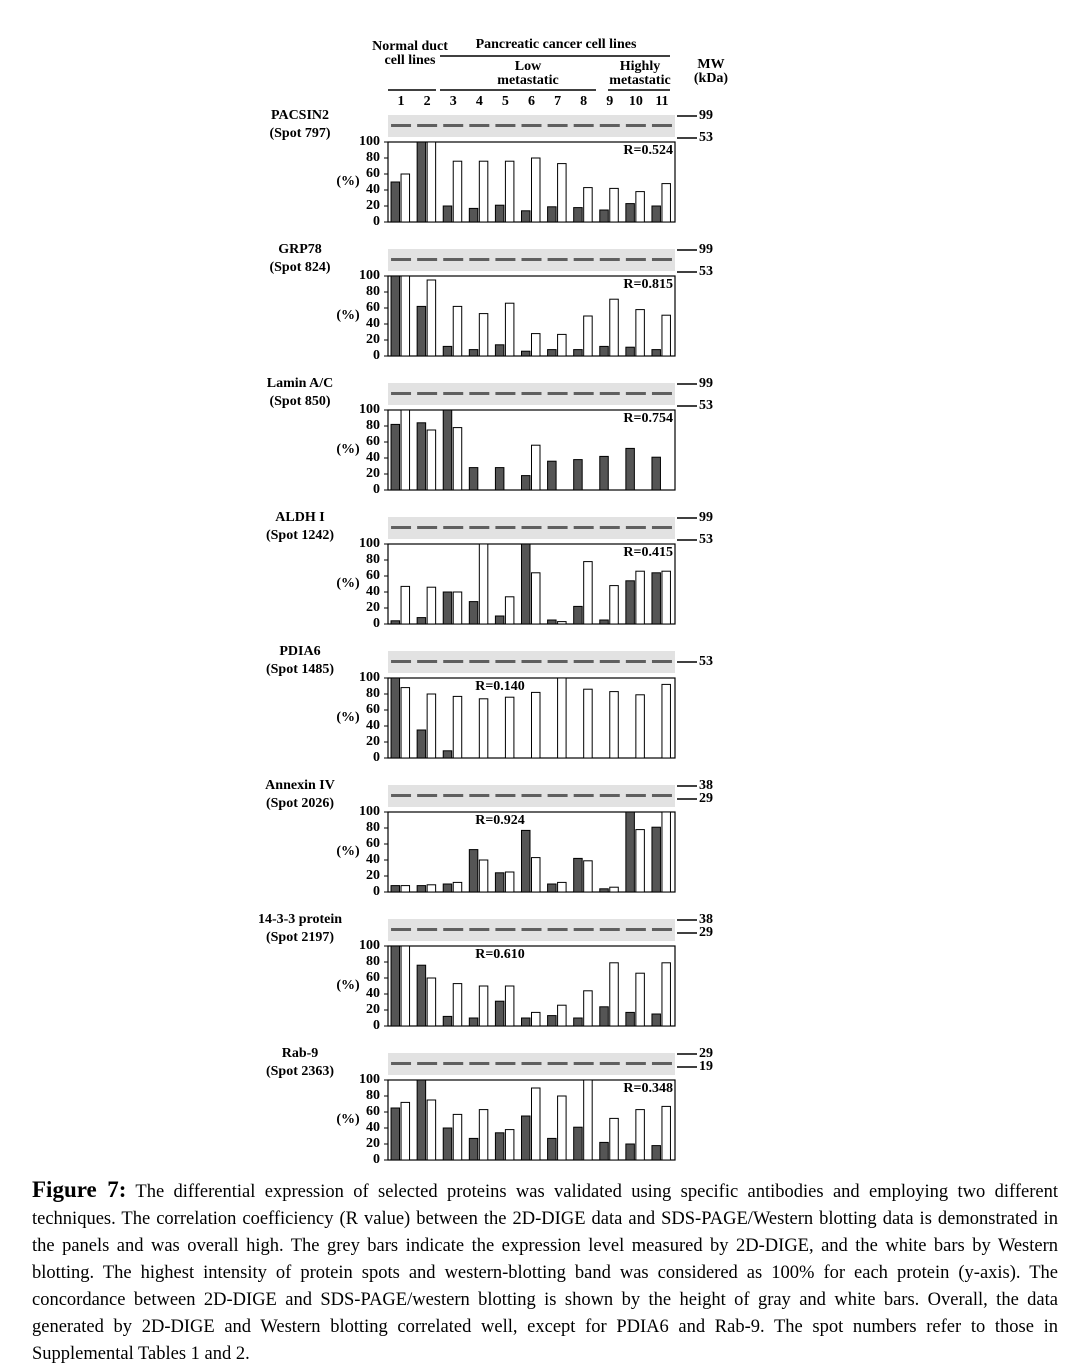 This screenshot has height=1368, width=1067. What do you see at coordinates (500, 820) in the screenshot?
I see `annotation: R=0.924` at bounding box center [500, 820].